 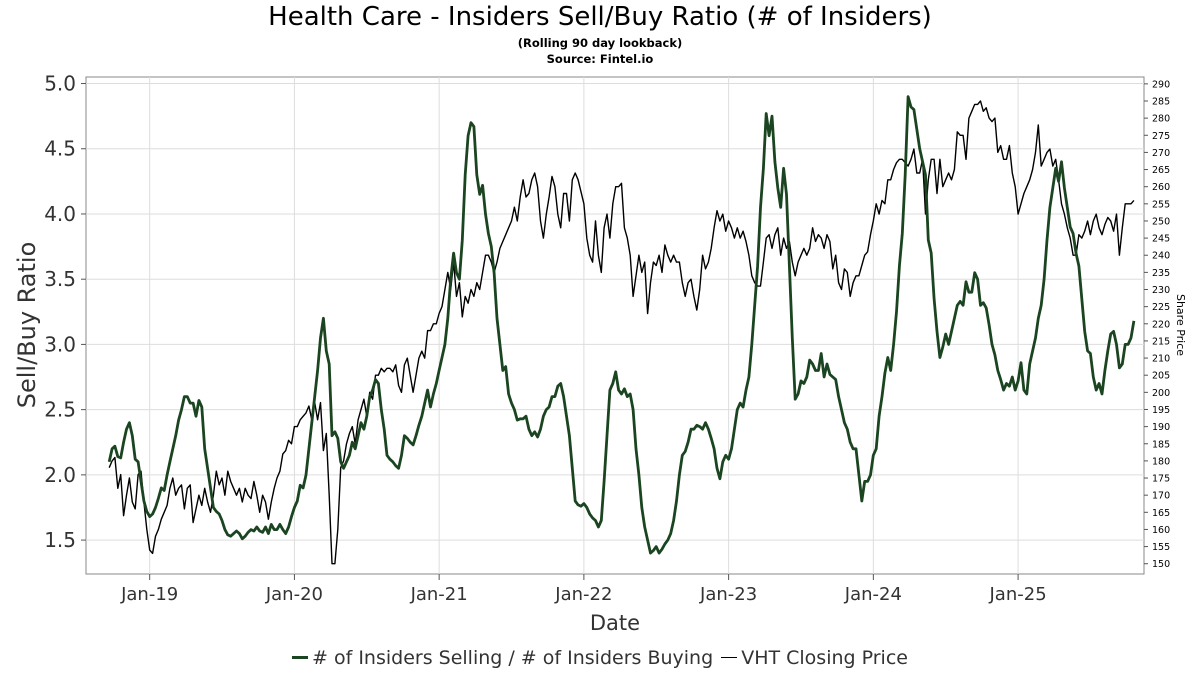 I want to click on y-tick-label: 3.5, so click(x=60, y=279).